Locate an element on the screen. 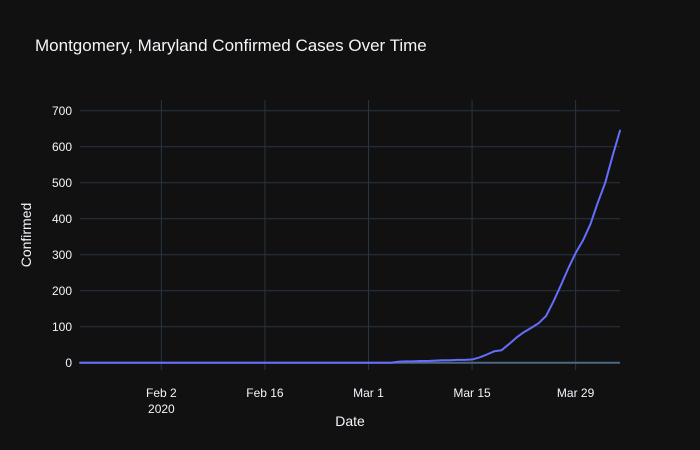 Image resolution: width=700 pixels, height=450 pixels. y-axis-title: Confirmed is located at coordinates (26, 235).